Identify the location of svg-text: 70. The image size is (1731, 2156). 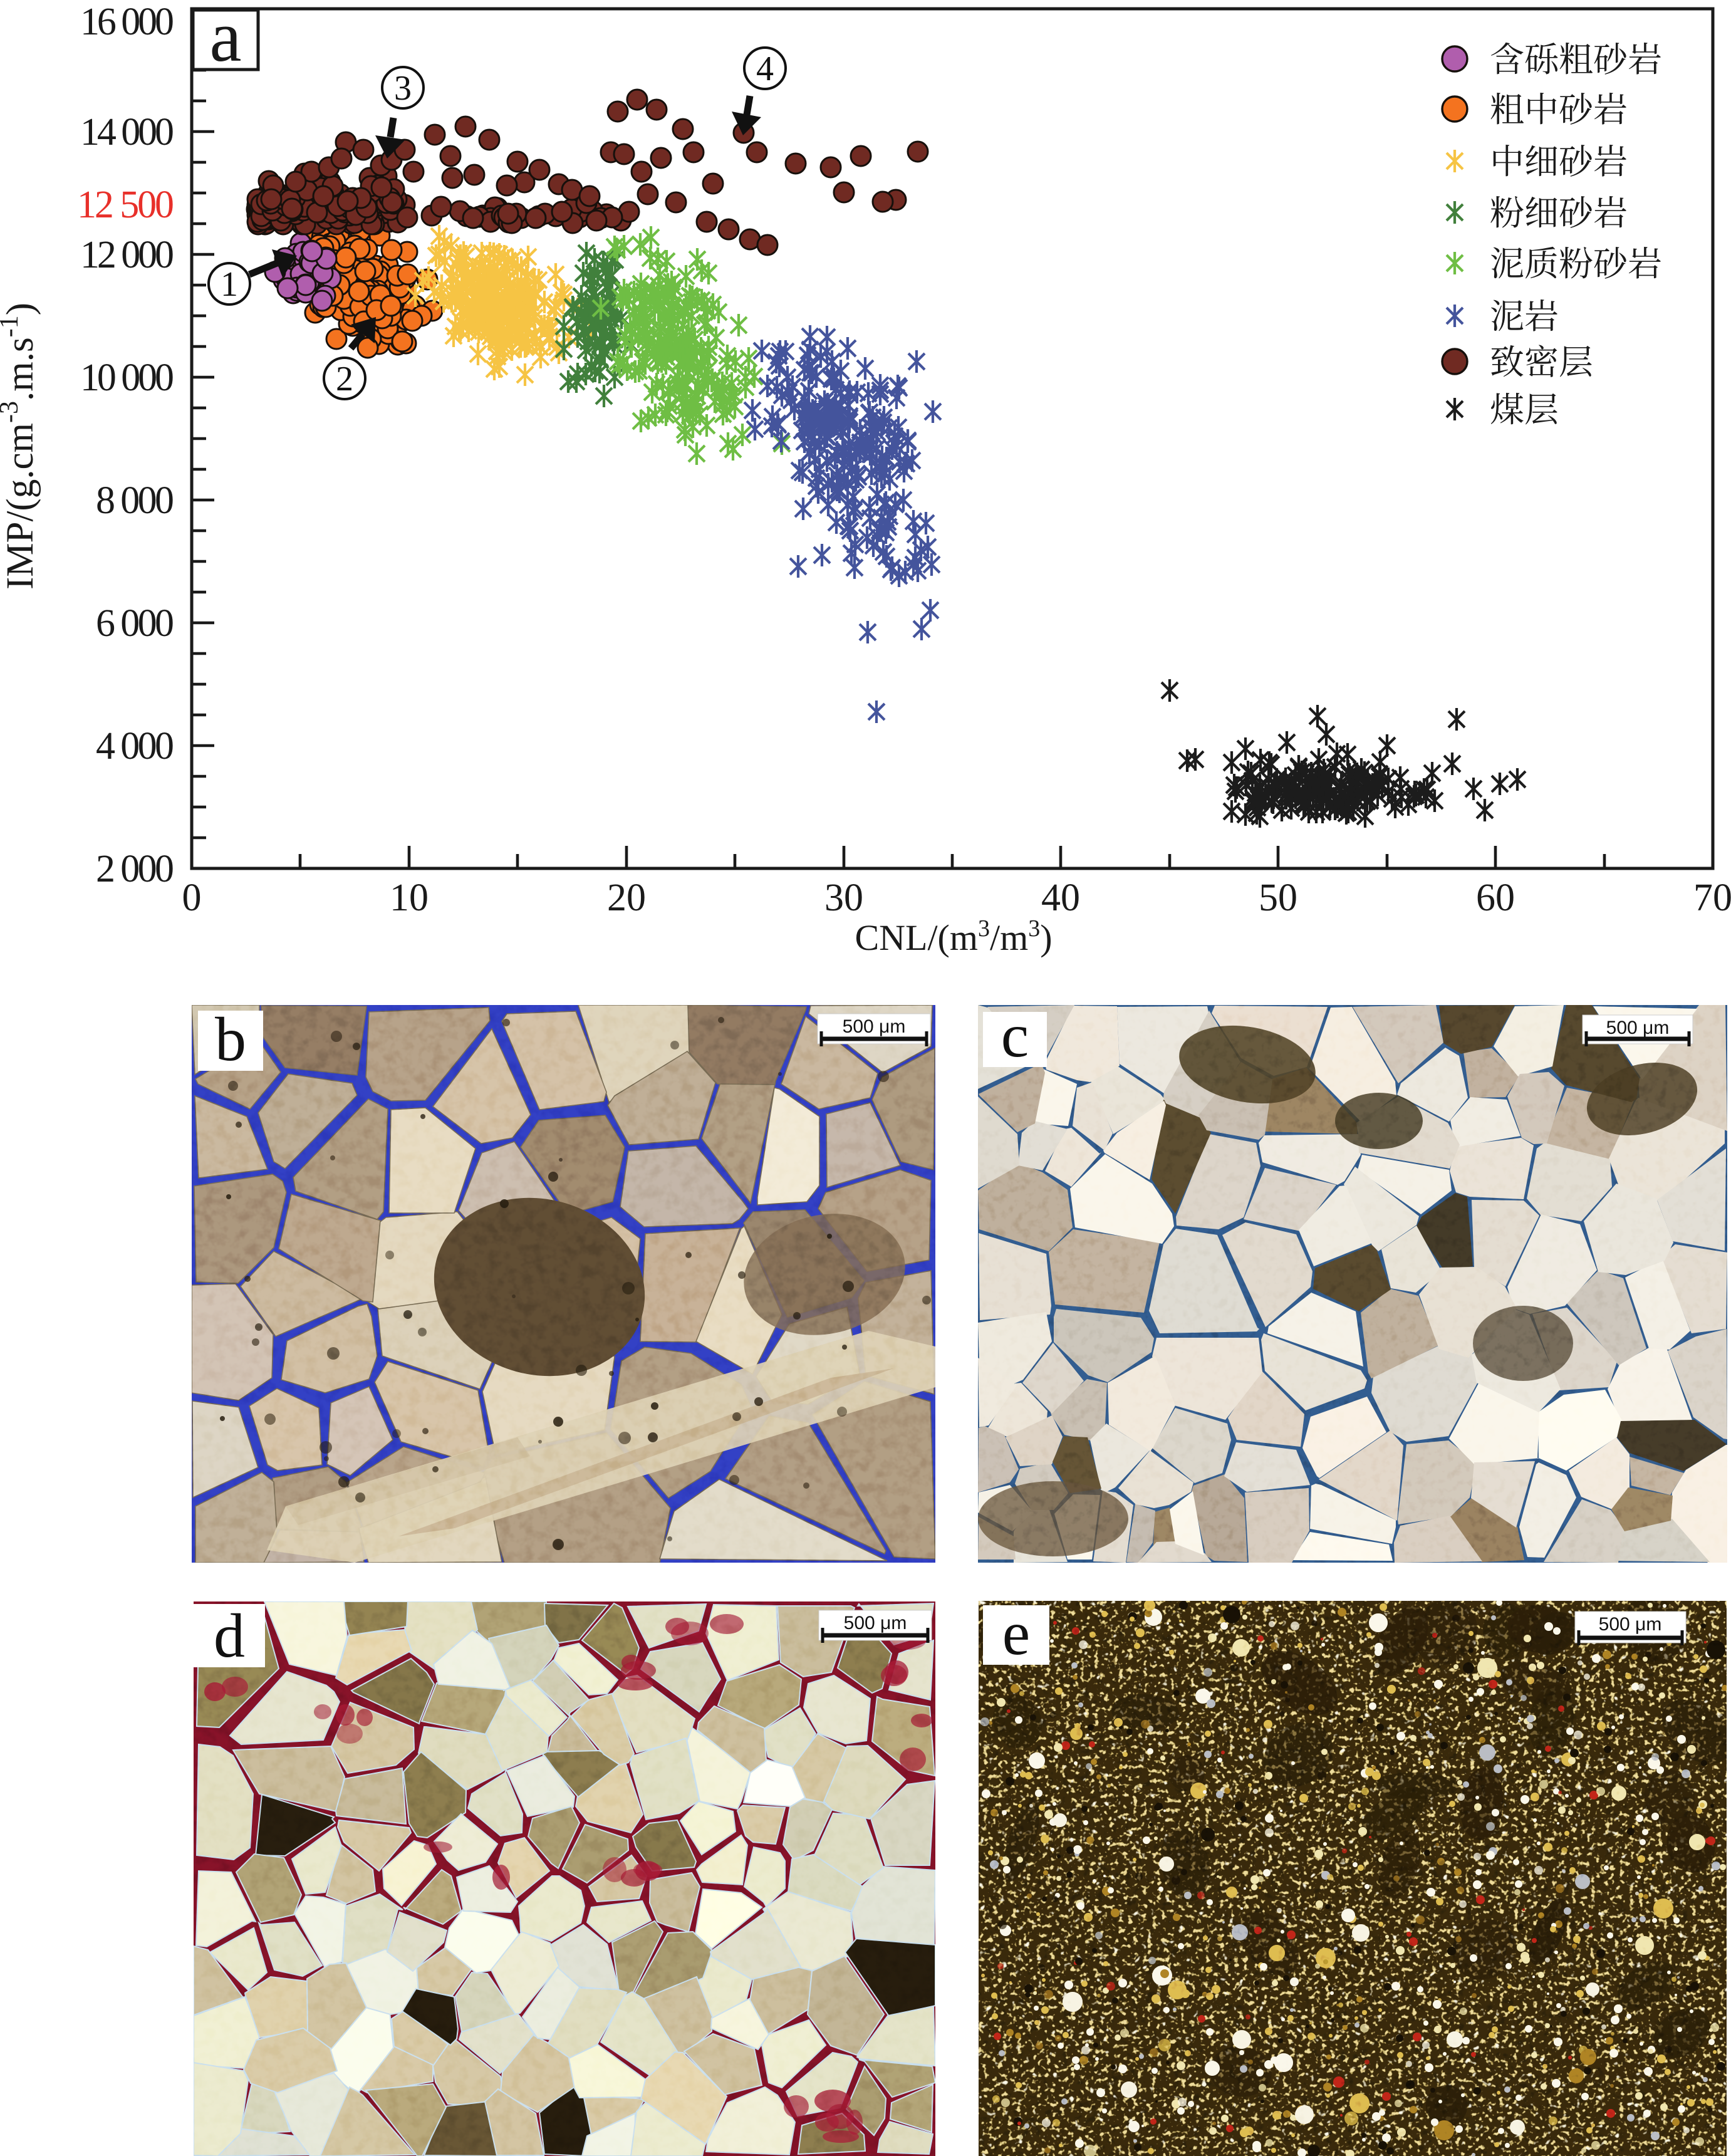
(1712, 898).